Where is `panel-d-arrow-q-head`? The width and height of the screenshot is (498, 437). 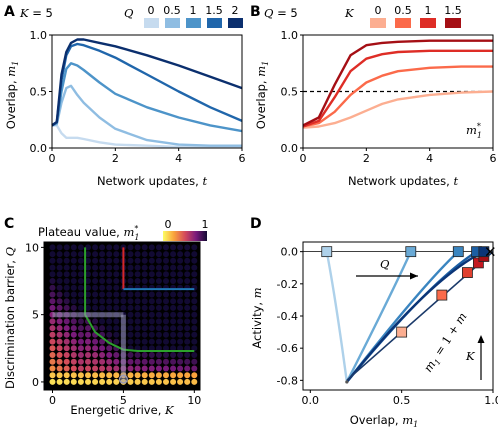 panel-d-arrow-q-head is located at coordinates (414, 276).